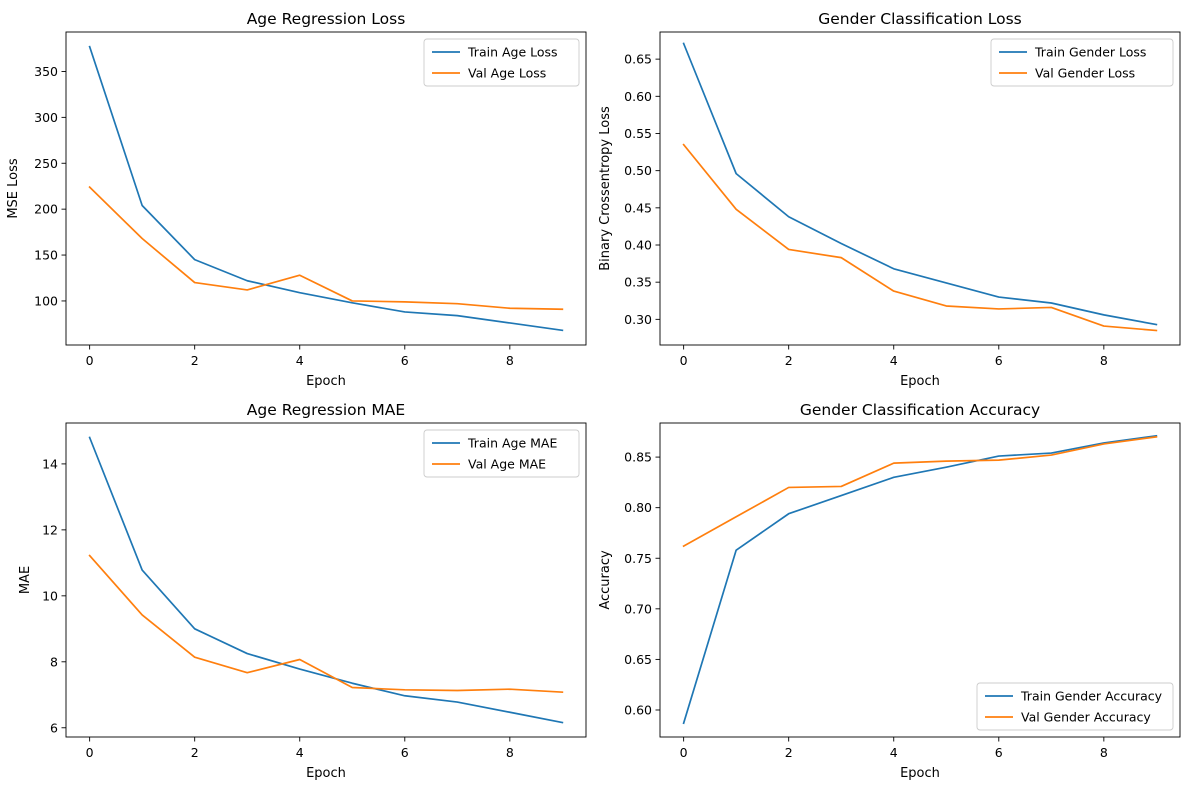  What do you see at coordinates (920, 410) in the screenshot?
I see `chart-title: Gender Classification Accuracy` at bounding box center [920, 410].